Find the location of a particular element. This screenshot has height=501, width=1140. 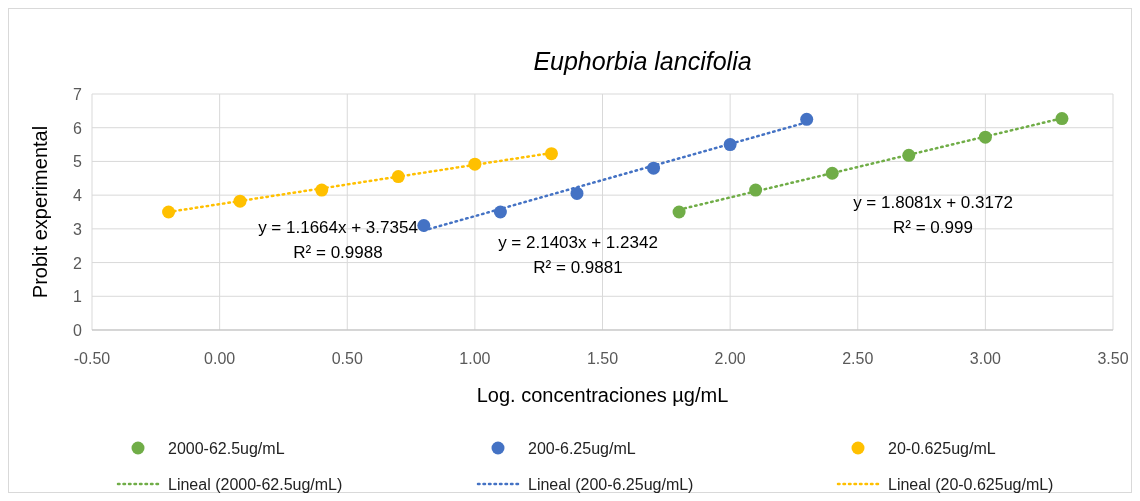

legend-label: Lineal (200-6.25ug/mL) is located at coordinates (611, 484).